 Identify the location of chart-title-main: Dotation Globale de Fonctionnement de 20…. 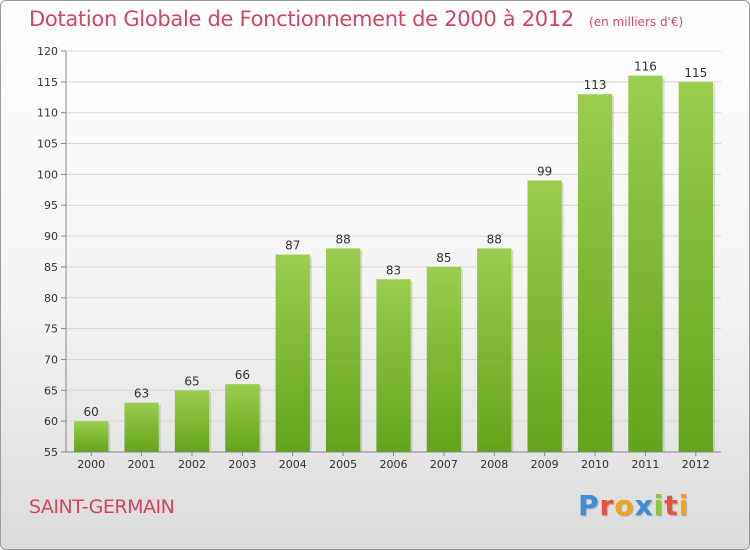
(301, 19).